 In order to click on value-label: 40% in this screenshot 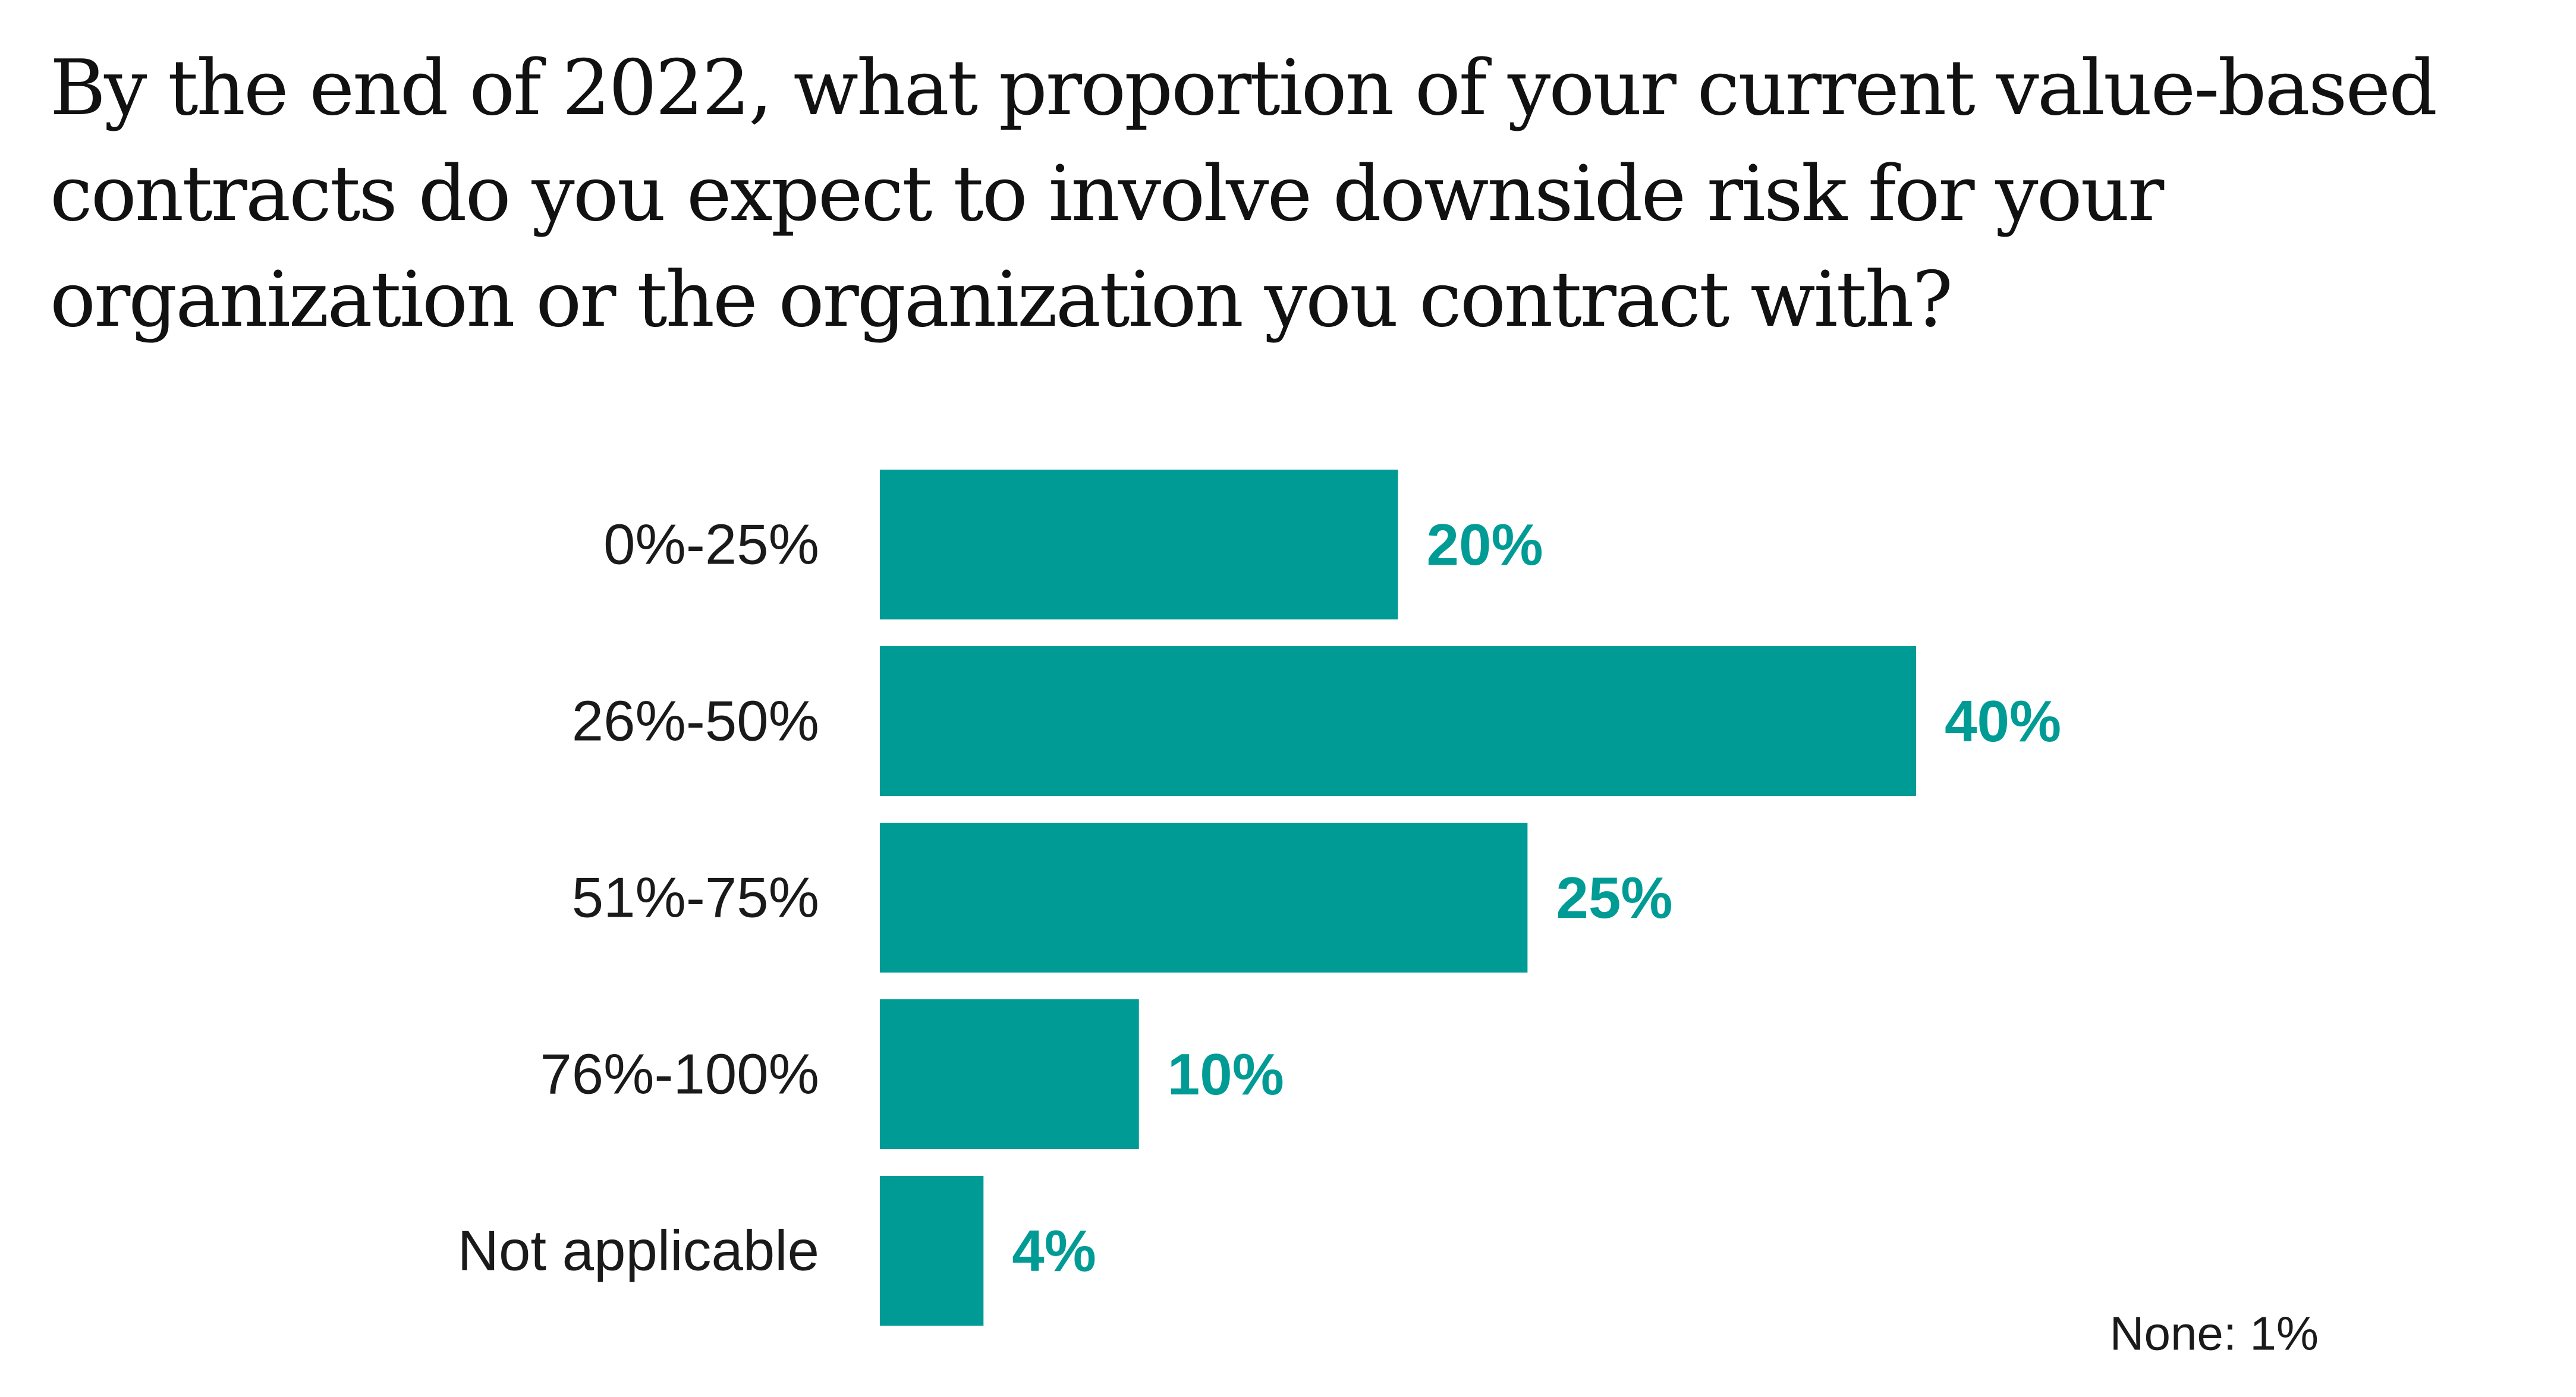, I will do `click(2003, 721)`.